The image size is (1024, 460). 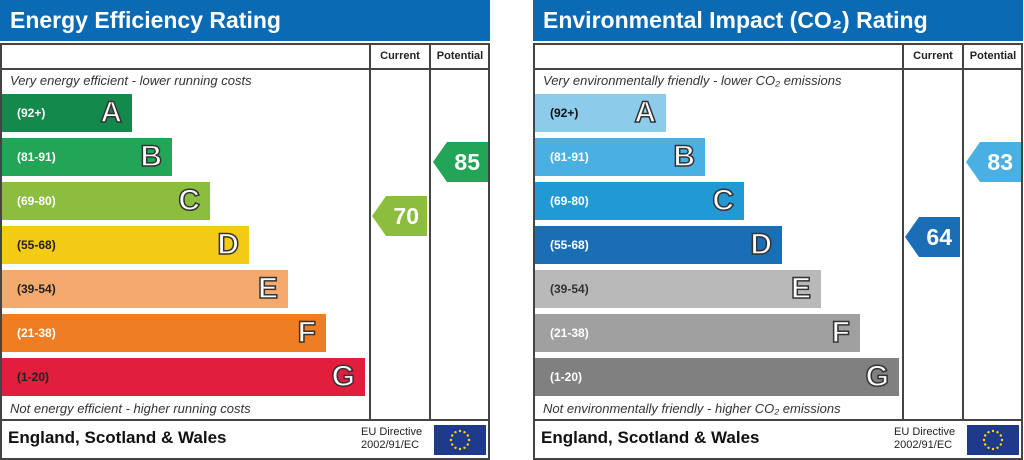 What do you see at coordinates (778, 20) in the screenshot?
I see `chart-title: Environmental Impact (CO₂) Rating` at bounding box center [778, 20].